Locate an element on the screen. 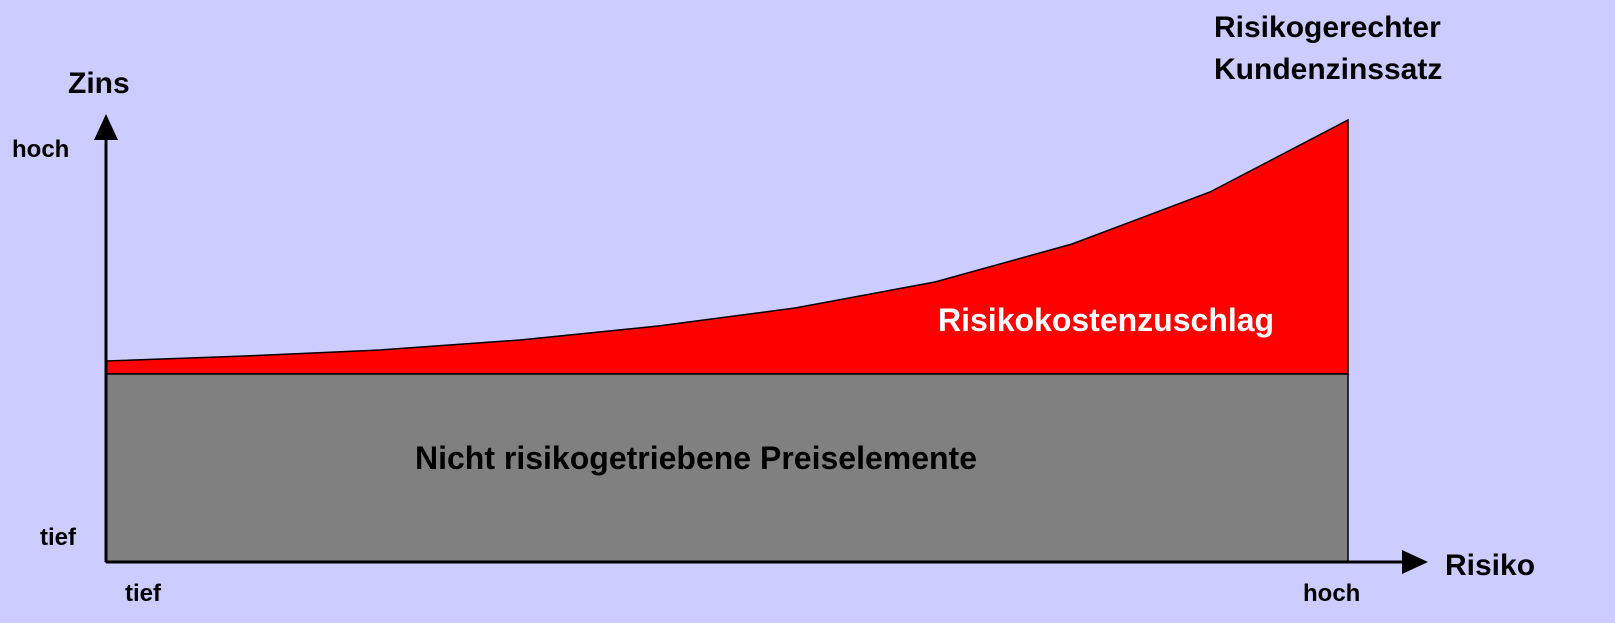 The image size is (1615, 623). curve-label: Kundenzinssatz is located at coordinates (1328, 69).